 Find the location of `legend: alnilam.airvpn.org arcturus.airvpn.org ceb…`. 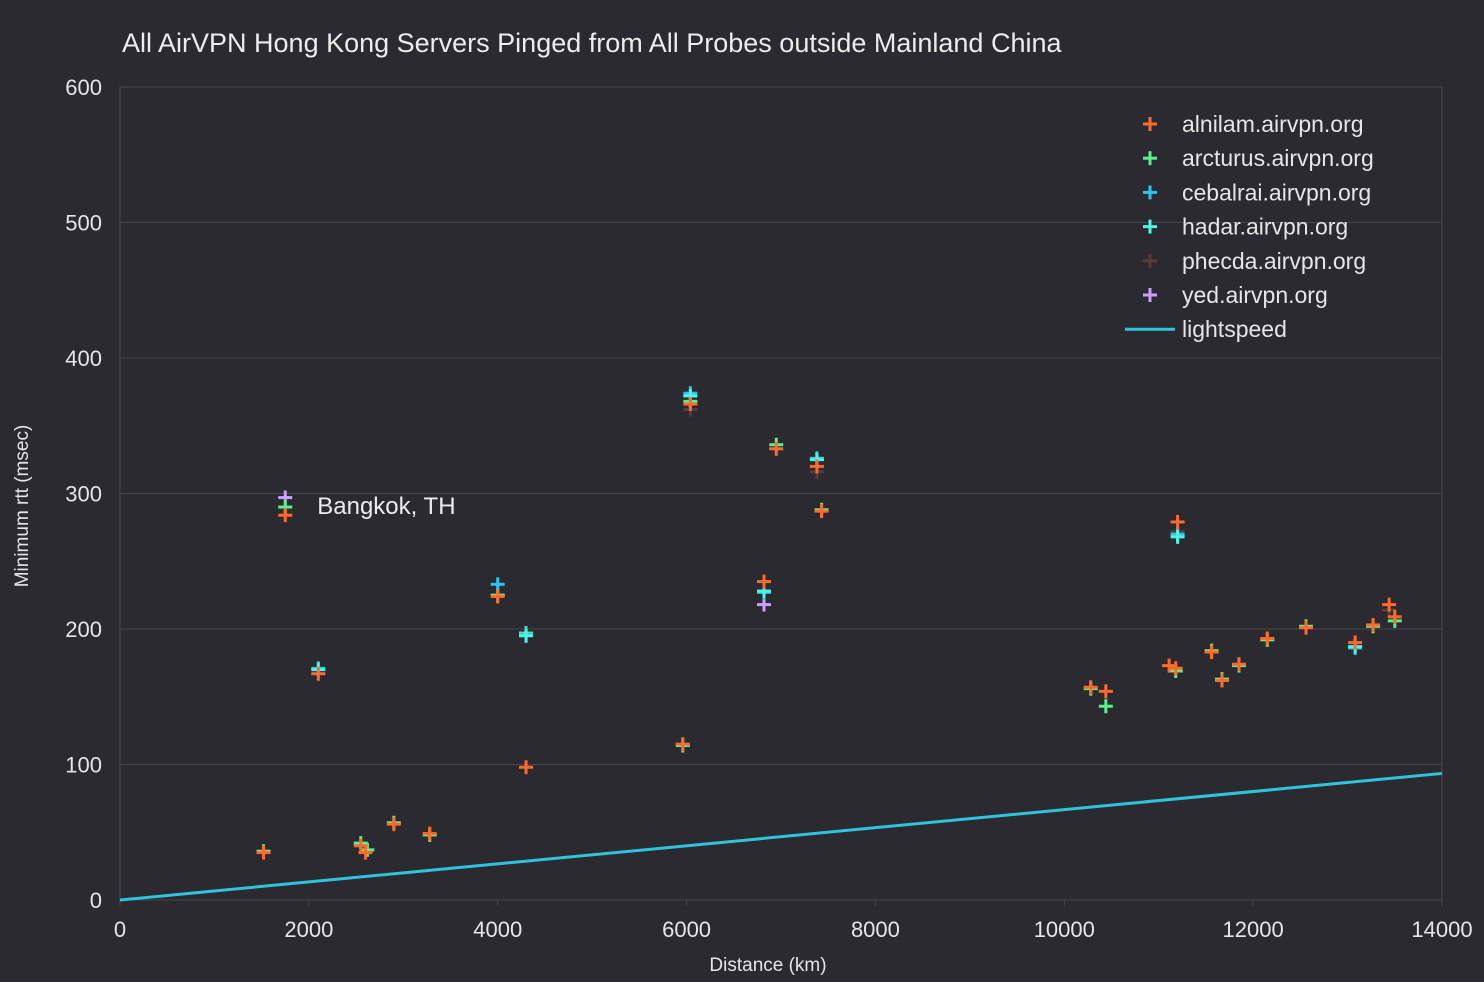

legend: alnilam.airvpn.org arcturus.airvpn.org ceb… is located at coordinates (1249, 226).